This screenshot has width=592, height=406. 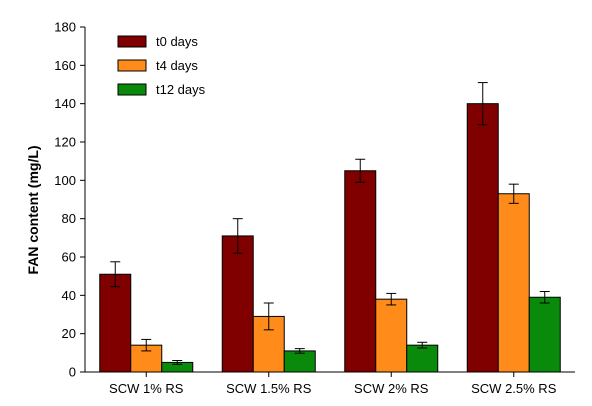 I want to click on legend-label: t0 days, so click(x=177, y=41).